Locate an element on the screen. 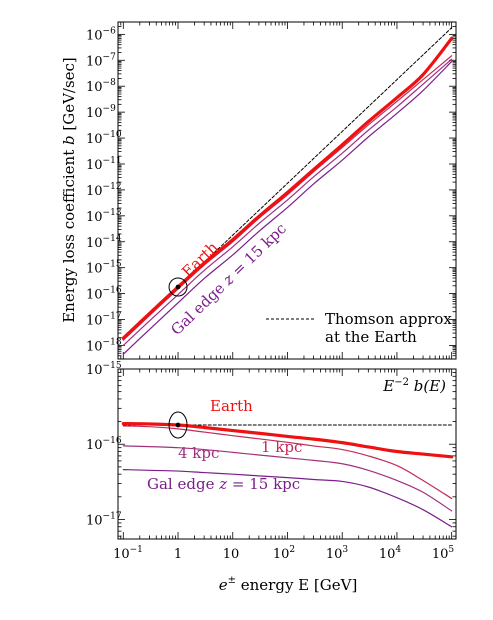 The width and height of the screenshot is (493, 620). bottom-y-tick-exp: −16 is located at coordinates (112, 441).